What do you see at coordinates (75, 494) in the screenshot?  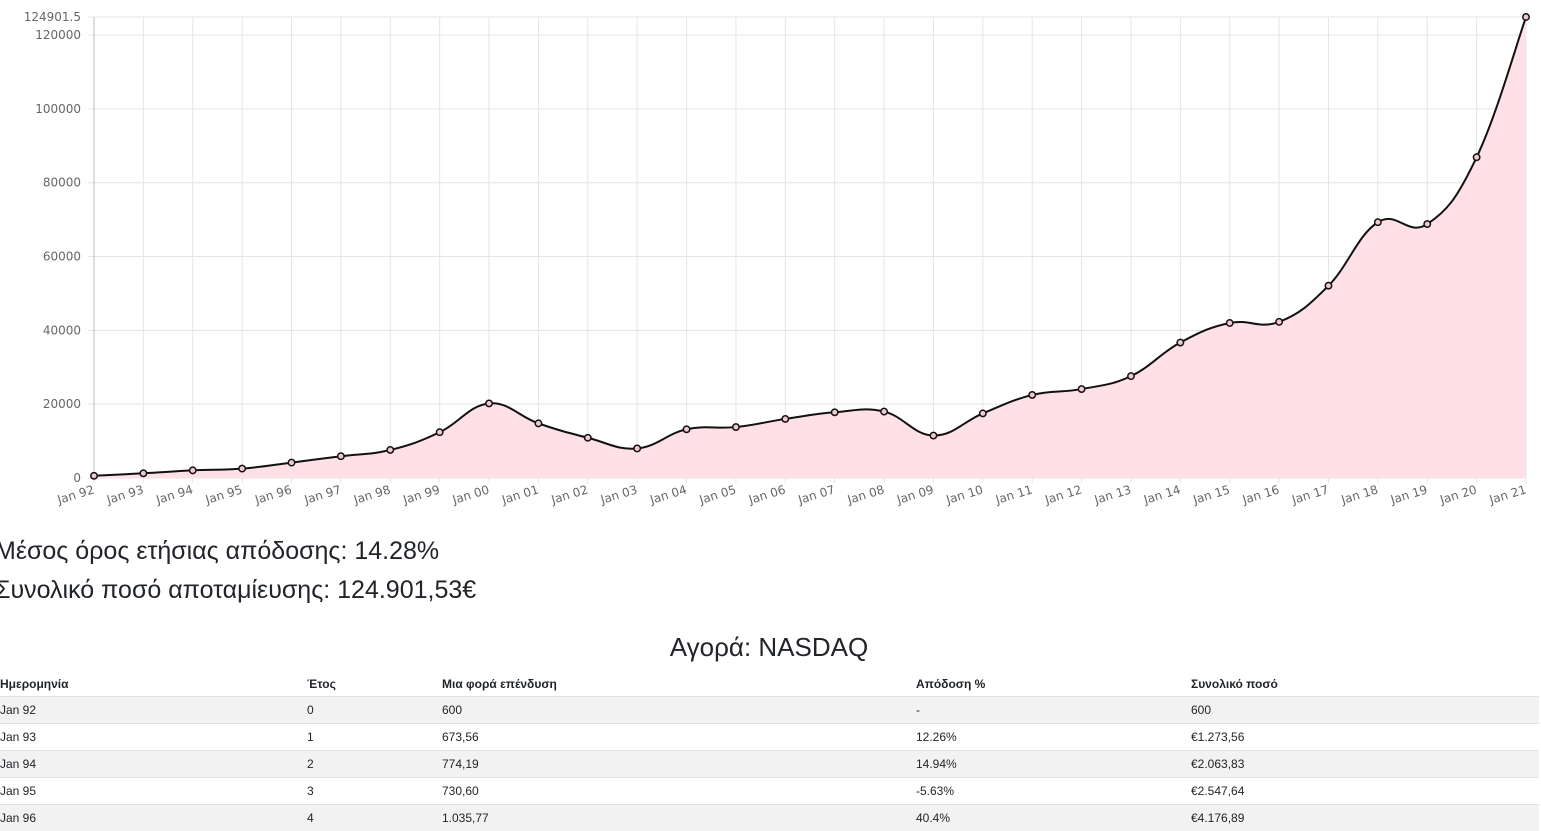 I see `x-tick-label: Jan 92` at bounding box center [75, 494].